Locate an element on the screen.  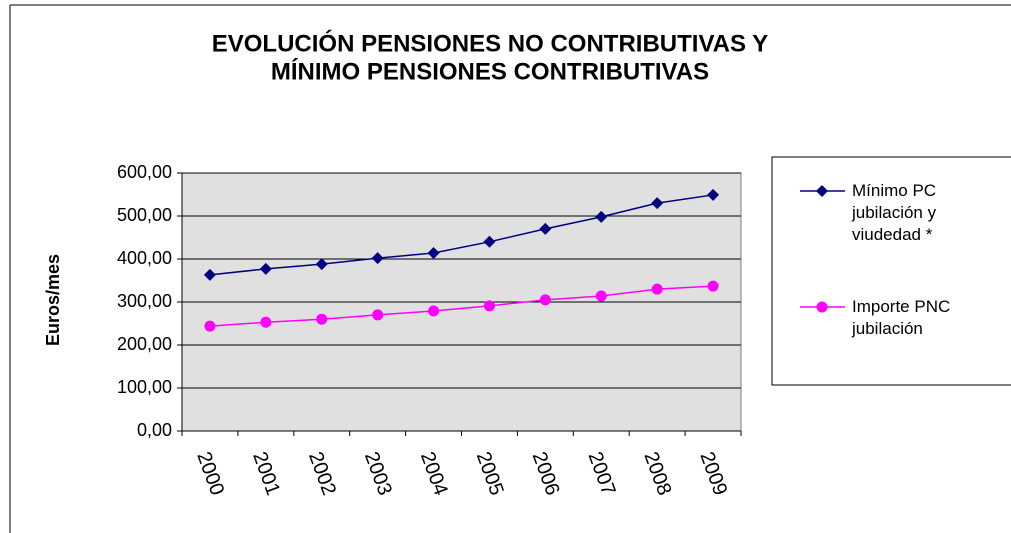
x-tick-label: 2008 is located at coordinates (657, 473).